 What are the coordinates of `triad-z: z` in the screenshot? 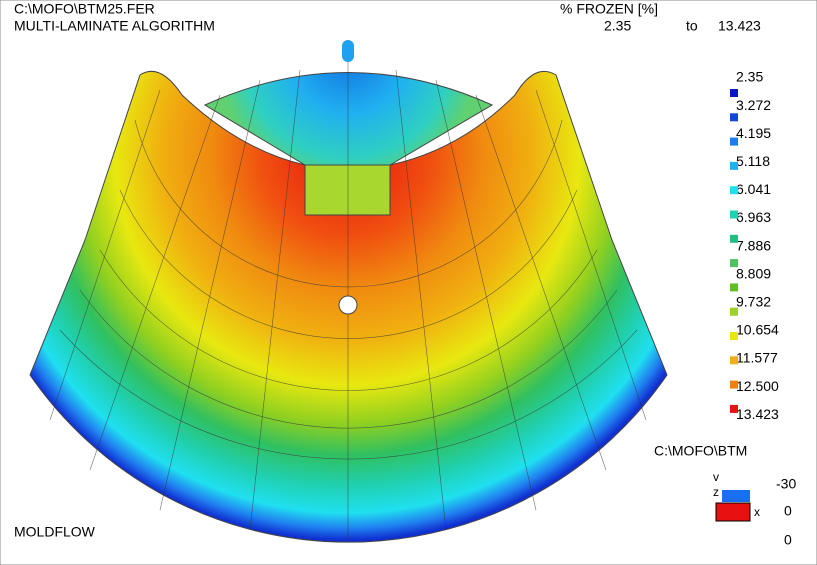 It's located at (716, 492).